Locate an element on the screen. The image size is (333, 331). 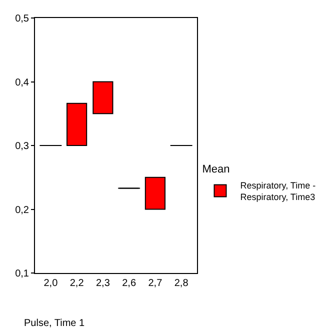
legend-label: Respiratory, Time - Respiratory, Time3 is located at coordinates (278, 191).